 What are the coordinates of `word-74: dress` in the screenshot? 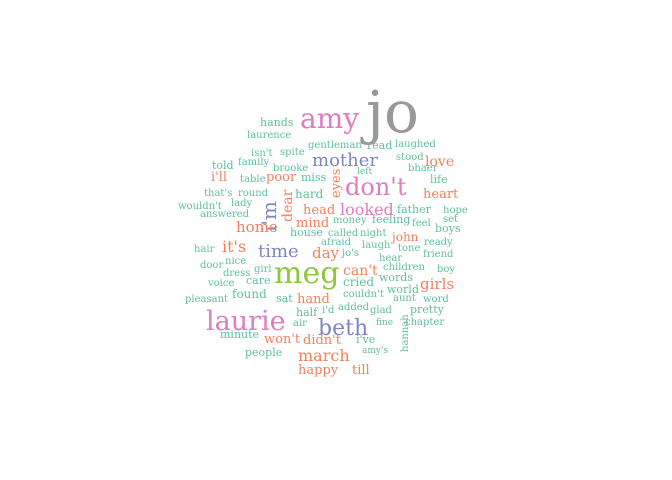 It's located at (236, 273).